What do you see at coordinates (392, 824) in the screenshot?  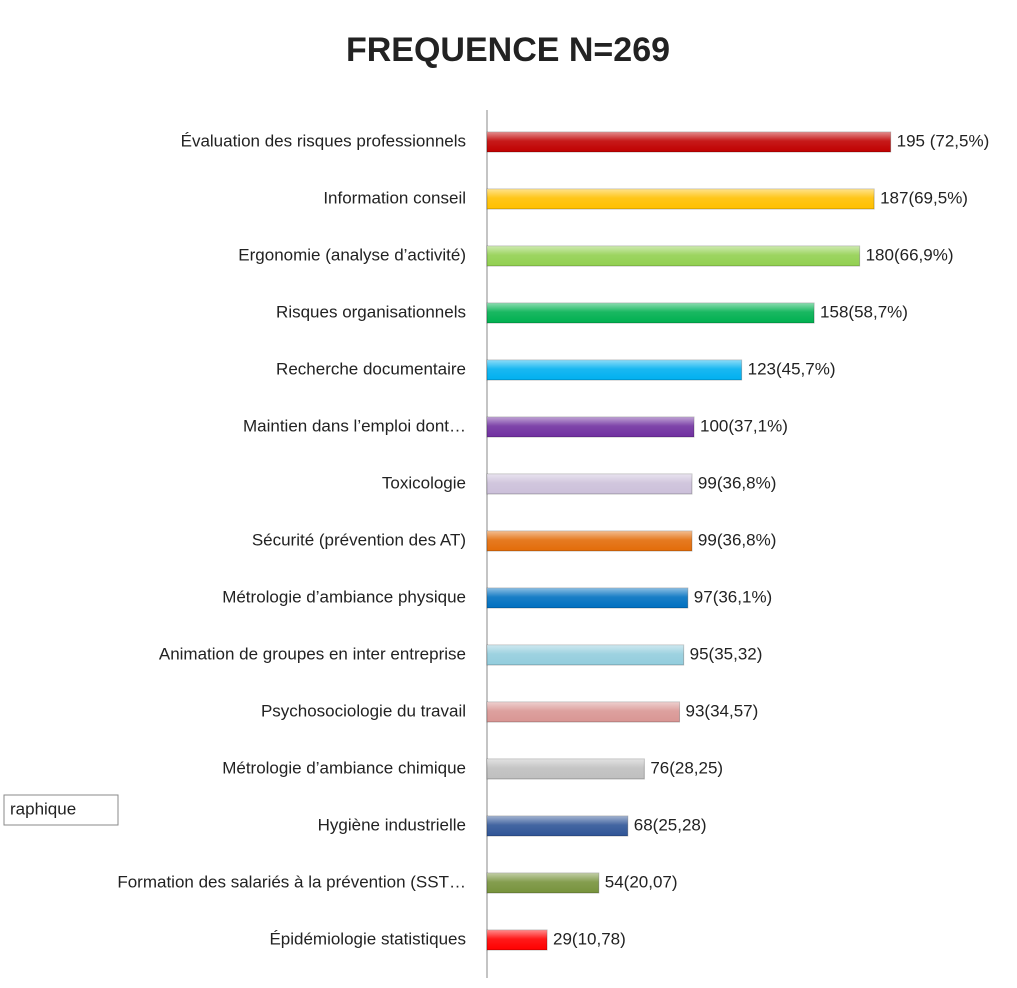 I see `category-label: Hygiène industrielle` at bounding box center [392, 824].